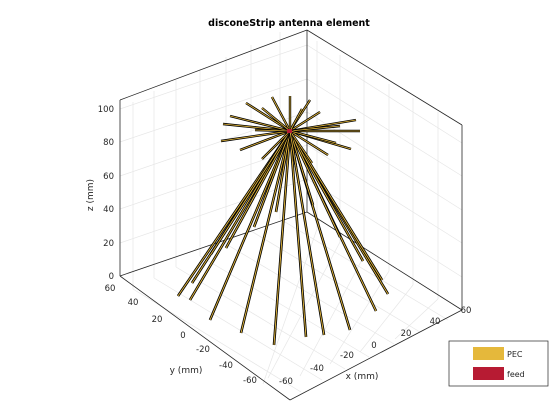  Describe the element at coordinates (108, 210) in the screenshot. I see `z-tick-40: 40` at that location.